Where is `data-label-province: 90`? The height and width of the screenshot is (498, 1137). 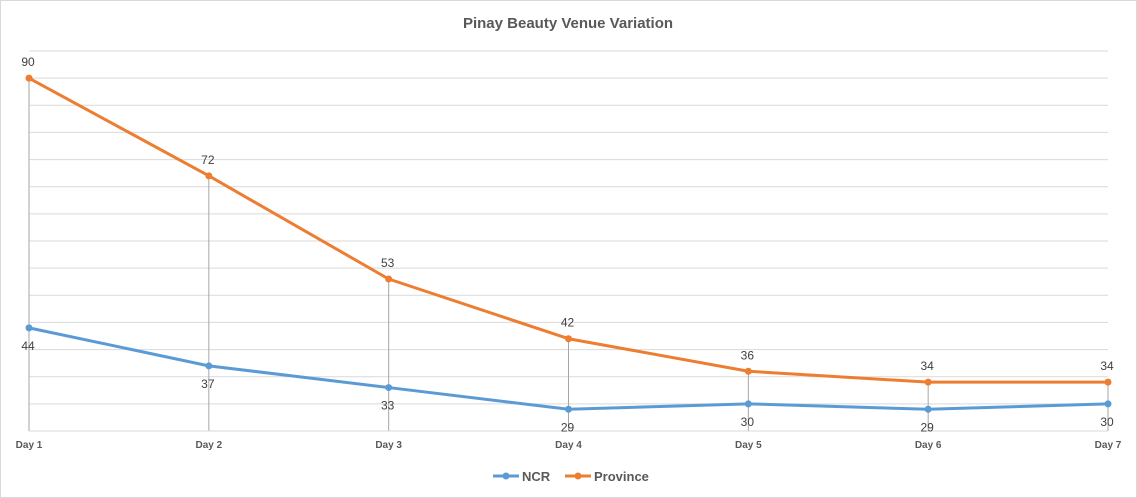 data-label-province: 90 is located at coordinates (28, 62).